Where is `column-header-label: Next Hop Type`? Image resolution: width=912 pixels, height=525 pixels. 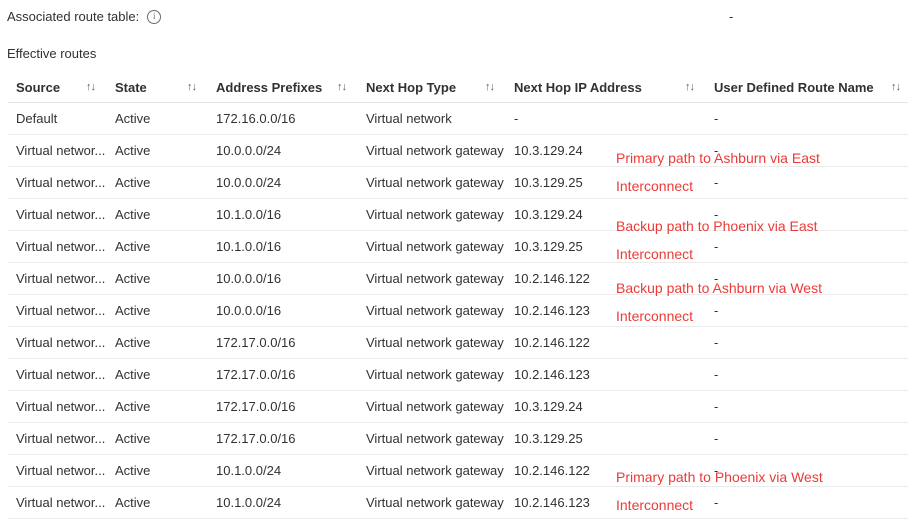 column-header-label: Next Hop Type is located at coordinates (411, 87).